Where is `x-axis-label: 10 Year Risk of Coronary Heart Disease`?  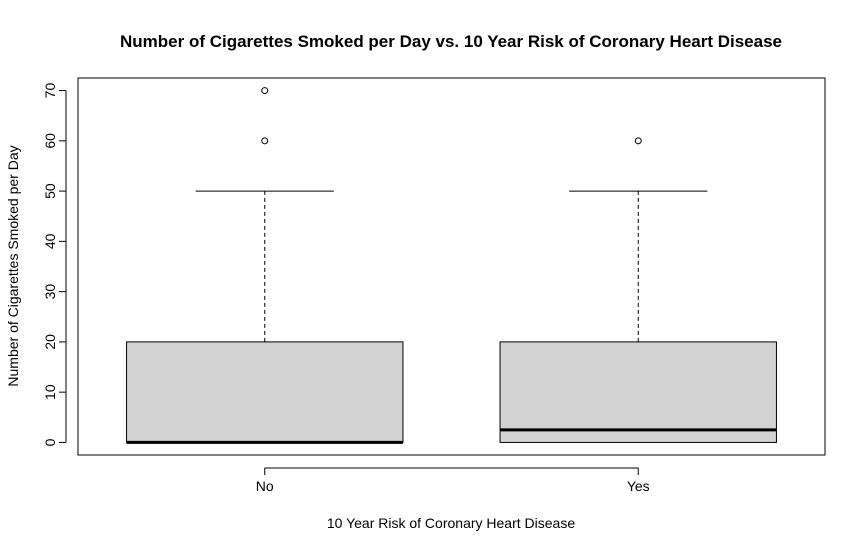
x-axis-label: 10 Year Risk of Coronary Heart Disease is located at coordinates (451, 523).